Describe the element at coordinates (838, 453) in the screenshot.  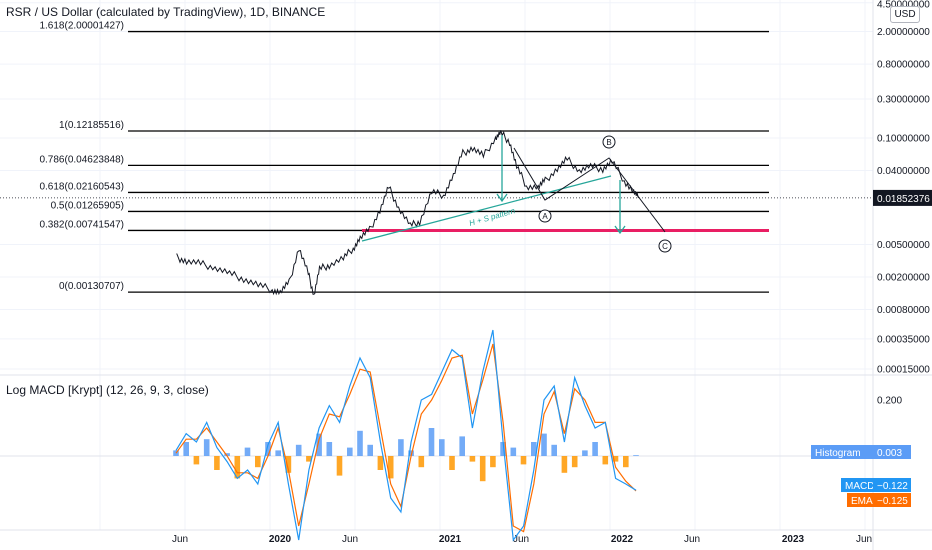
I see `legend-label: Histogram` at that location.